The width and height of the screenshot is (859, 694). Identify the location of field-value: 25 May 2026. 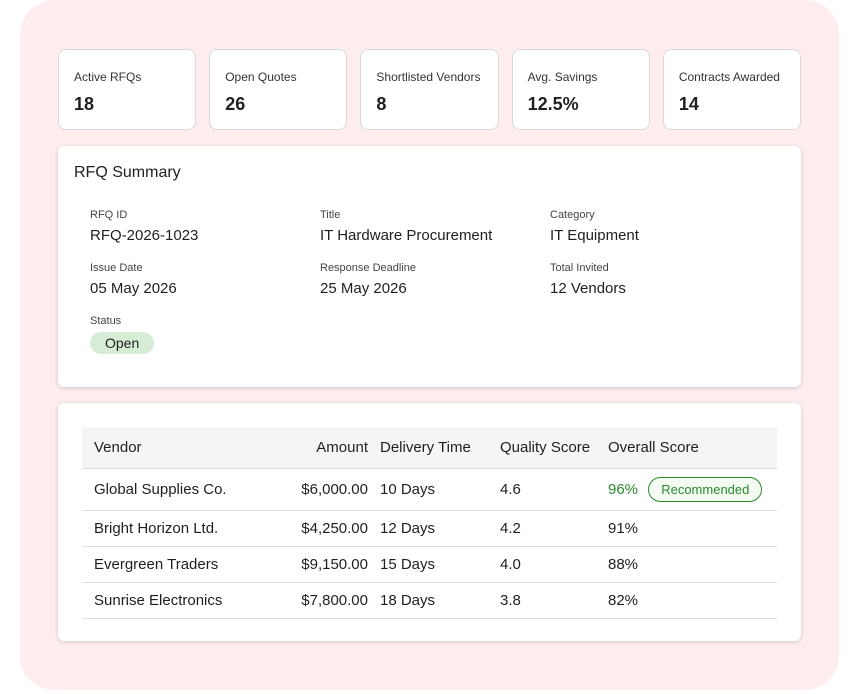
(363, 288).